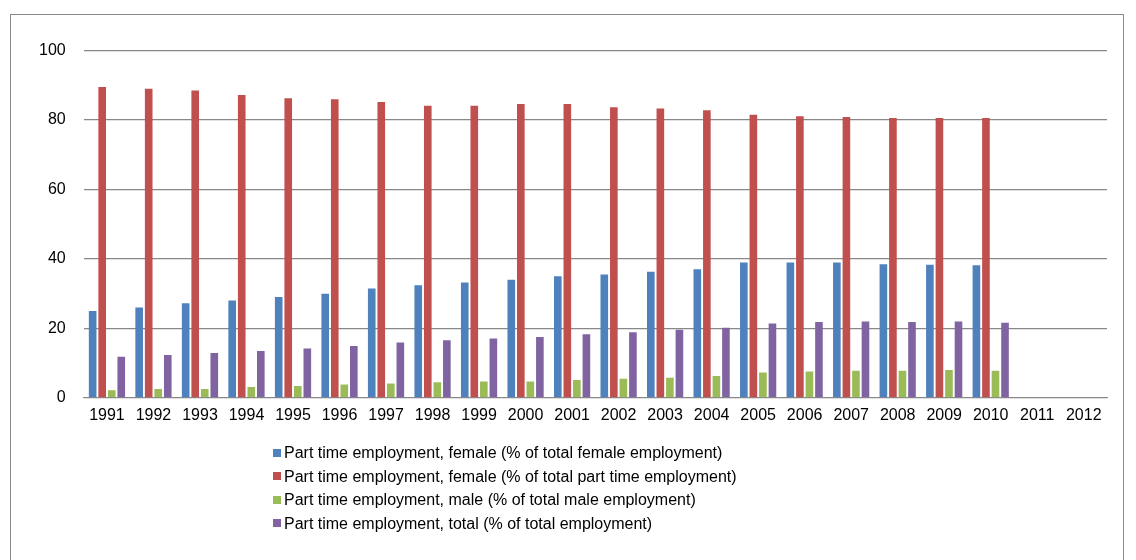 The height and width of the screenshot is (560, 1136). I want to click on y-tick-label: 80, so click(56, 119).